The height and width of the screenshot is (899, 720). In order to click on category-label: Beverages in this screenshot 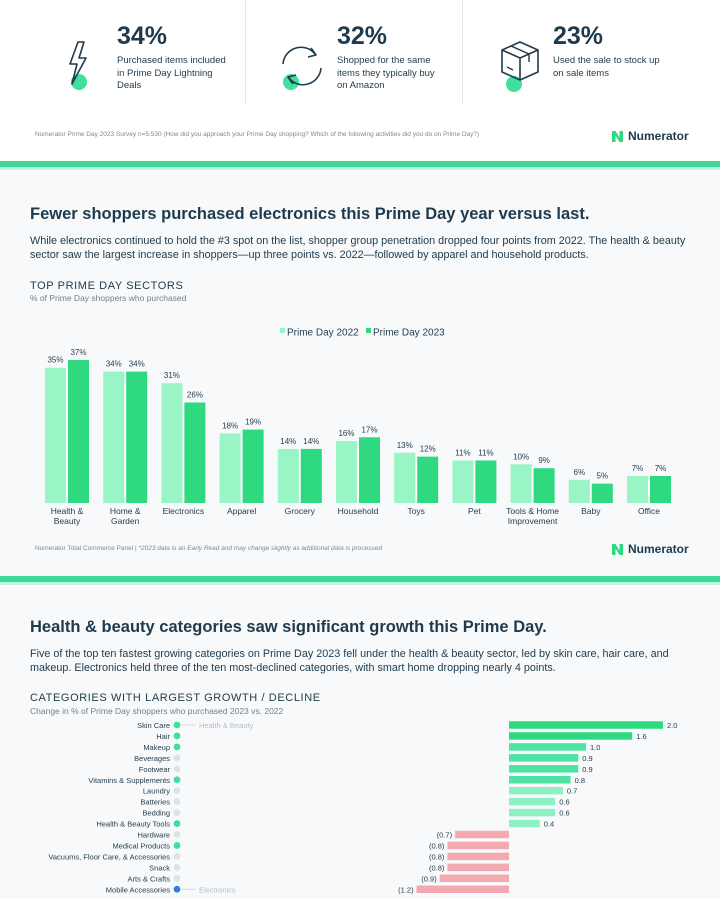, I will do `click(152, 758)`.